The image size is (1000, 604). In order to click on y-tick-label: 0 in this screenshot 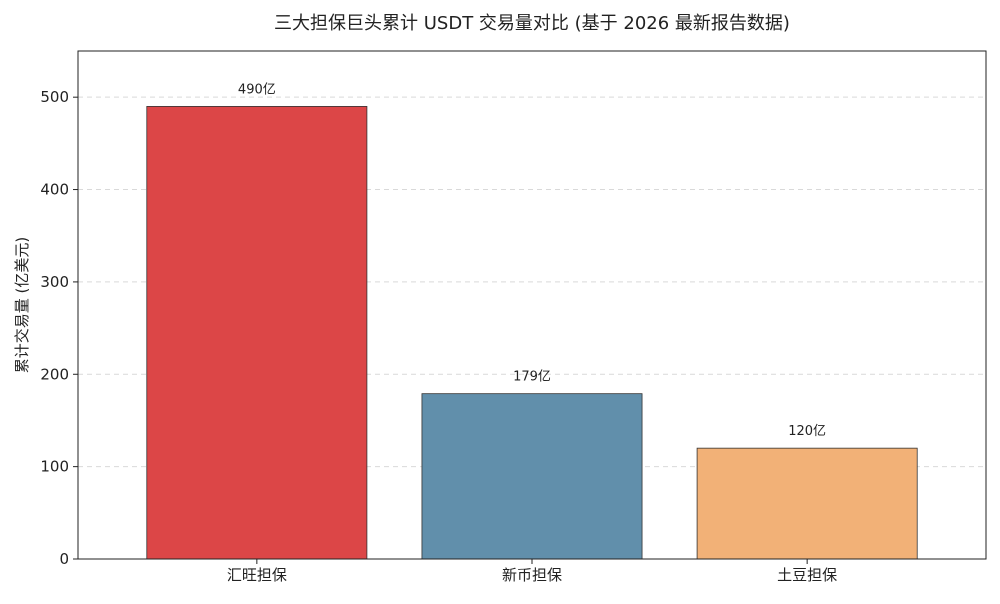, I will do `click(64, 559)`.